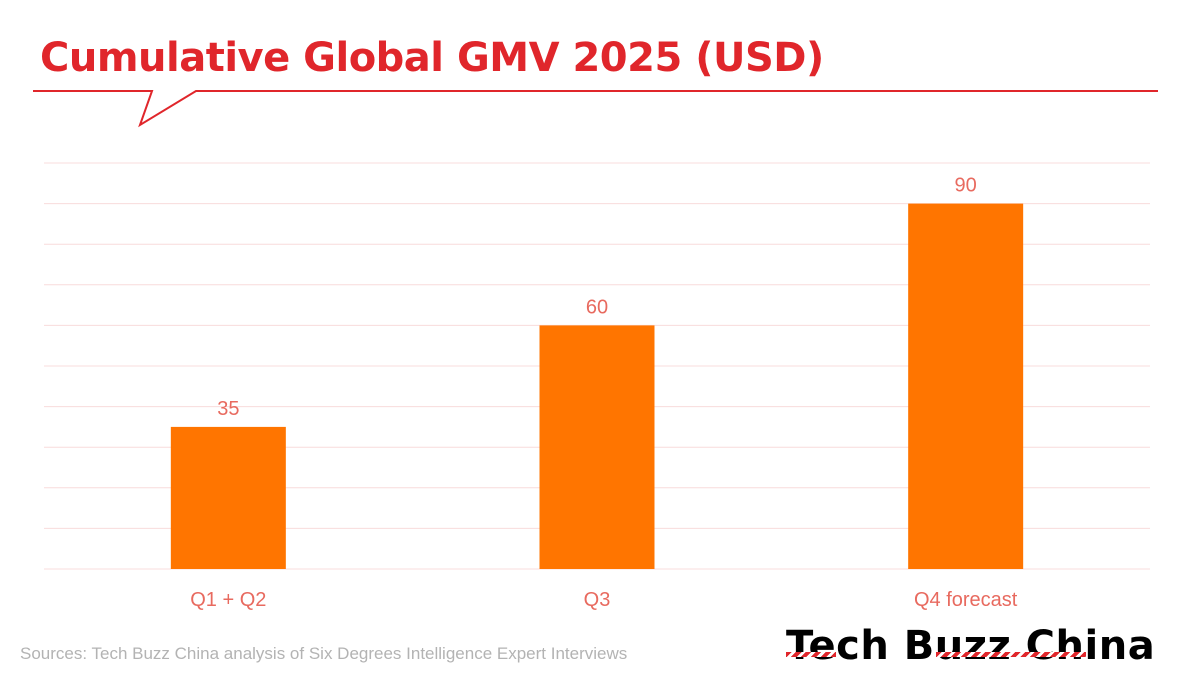  Describe the element at coordinates (228, 600) in the screenshot. I see `x-tick-label: Q1 + Q2` at that location.